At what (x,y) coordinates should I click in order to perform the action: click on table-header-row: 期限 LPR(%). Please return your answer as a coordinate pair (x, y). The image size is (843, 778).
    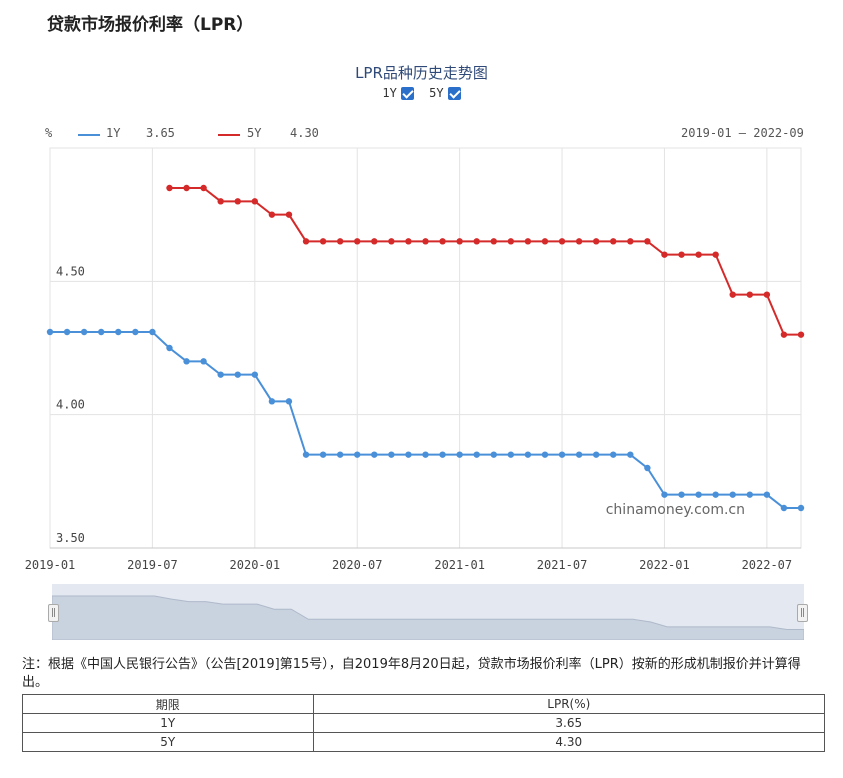
    Looking at the image, I should click on (424, 704).